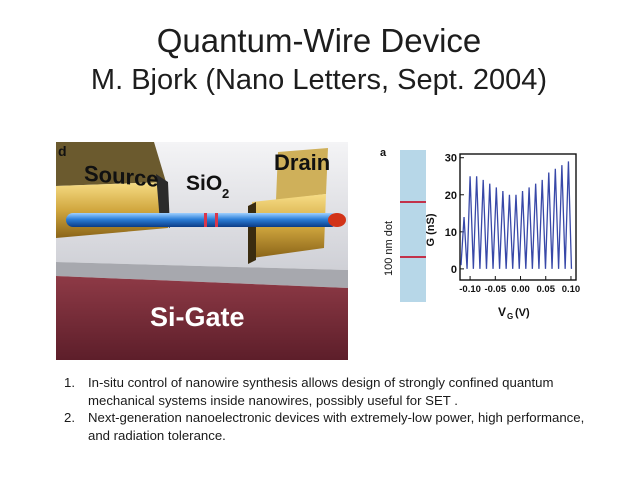 The height and width of the screenshot is (479, 638). What do you see at coordinates (451, 196) in the screenshot?
I see `y-tick-label: 20` at bounding box center [451, 196].